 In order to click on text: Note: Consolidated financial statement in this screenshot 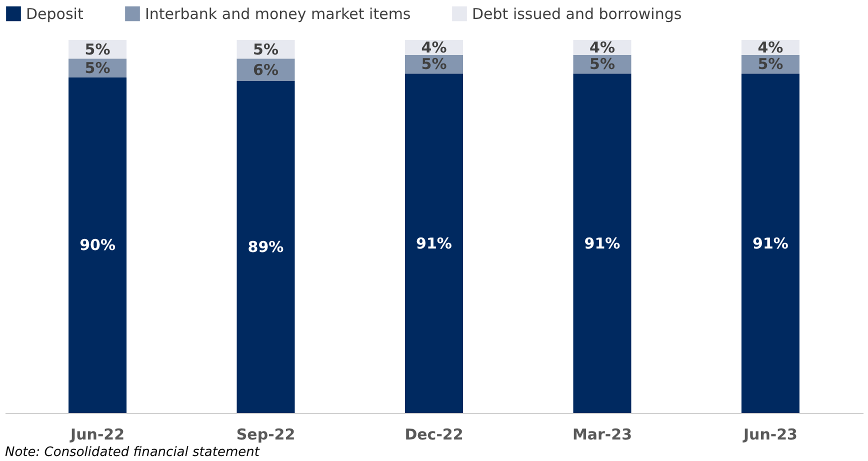, I will do `click(132, 452)`.